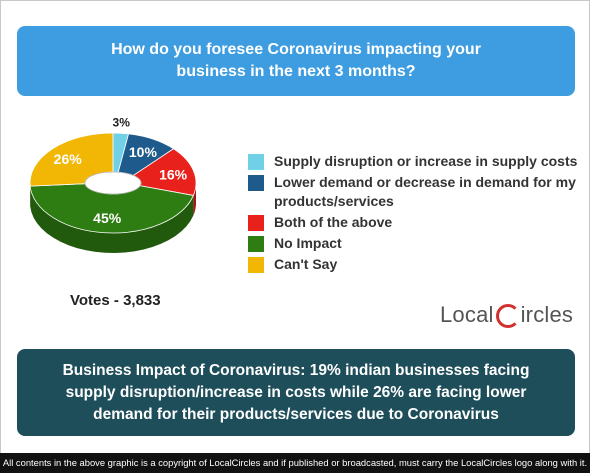 The width and height of the screenshot is (592, 474). I want to click on data-label: 3%, so click(122, 122).